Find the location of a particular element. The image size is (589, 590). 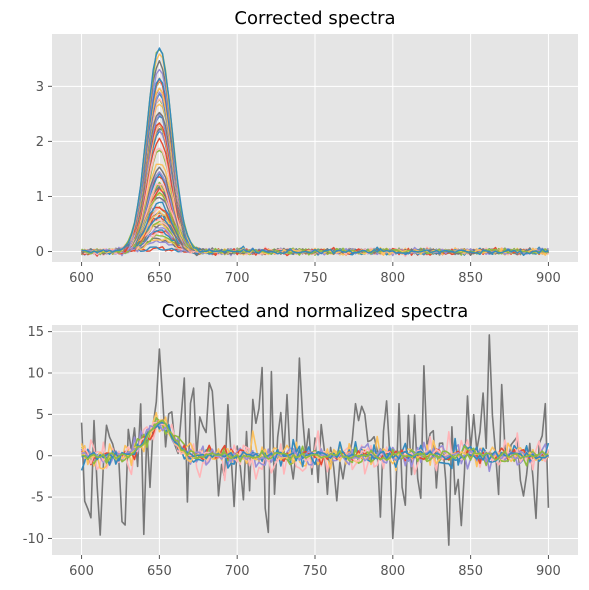

y-tick-label: 5 is located at coordinates (40, 415).